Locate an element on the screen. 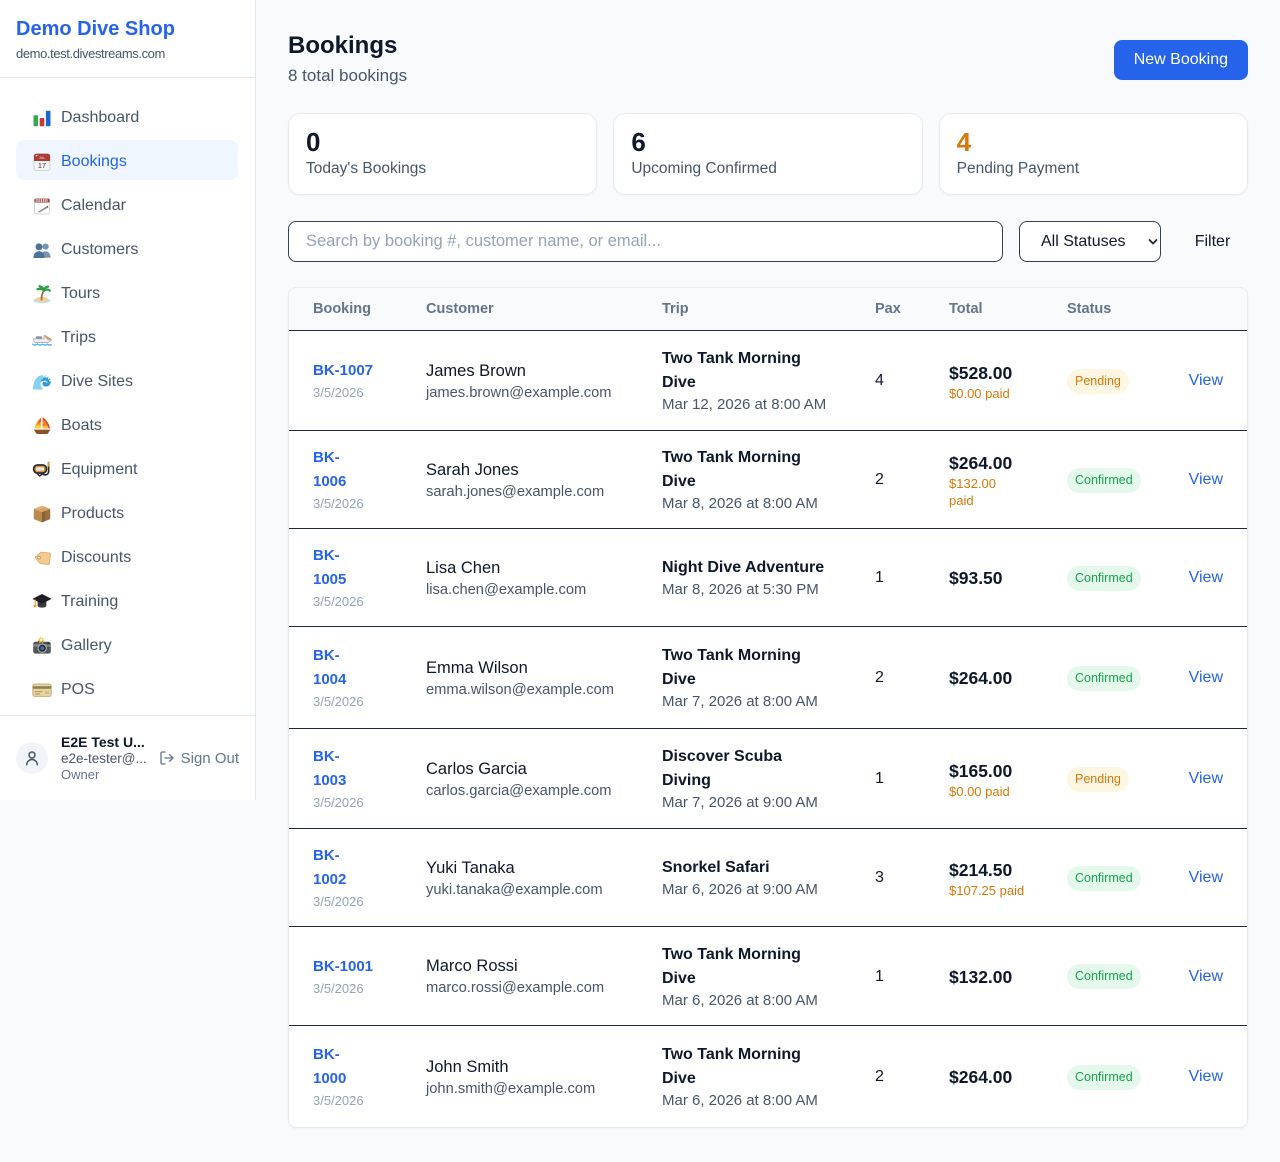  svg-text: JUL is located at coordinates (42, 158).